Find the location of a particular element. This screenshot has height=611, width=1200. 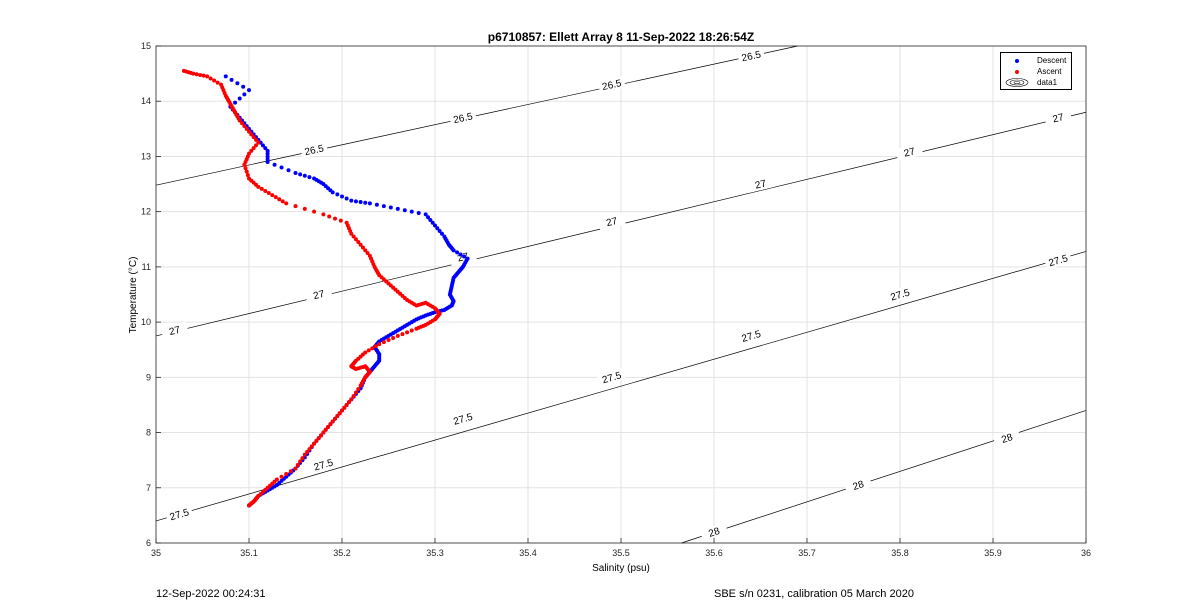

x-tick-label: 35.9 is located at coordinates (993, 553).